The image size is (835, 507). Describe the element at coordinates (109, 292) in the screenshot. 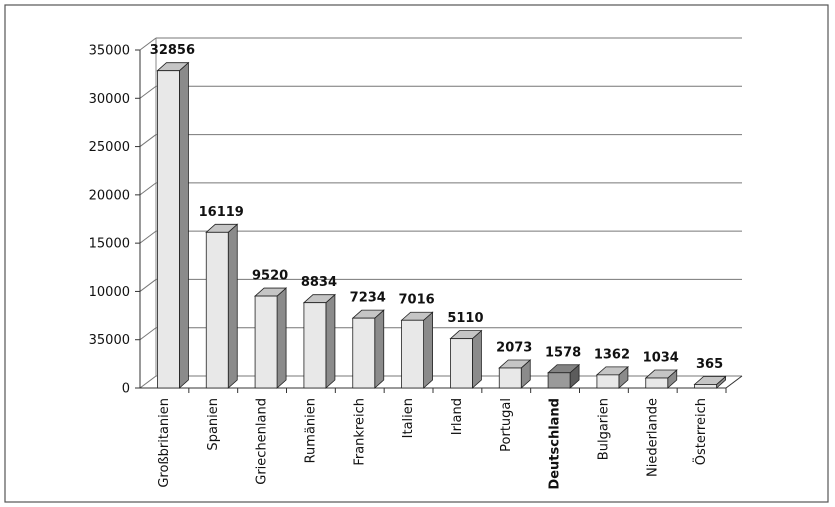

I see `y-tick-label: 10000` at that location.